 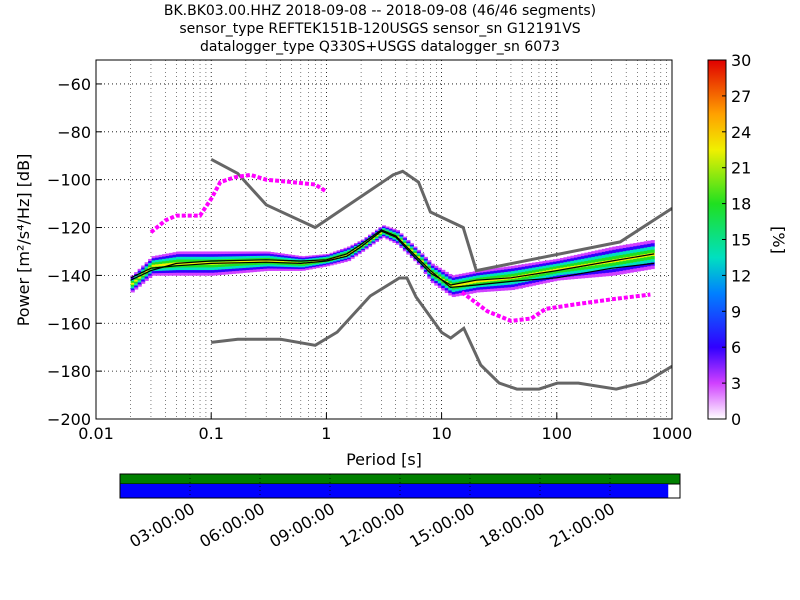 I want to click on timeline-tick-label: 15:00:00, so click(x=442, y=525).